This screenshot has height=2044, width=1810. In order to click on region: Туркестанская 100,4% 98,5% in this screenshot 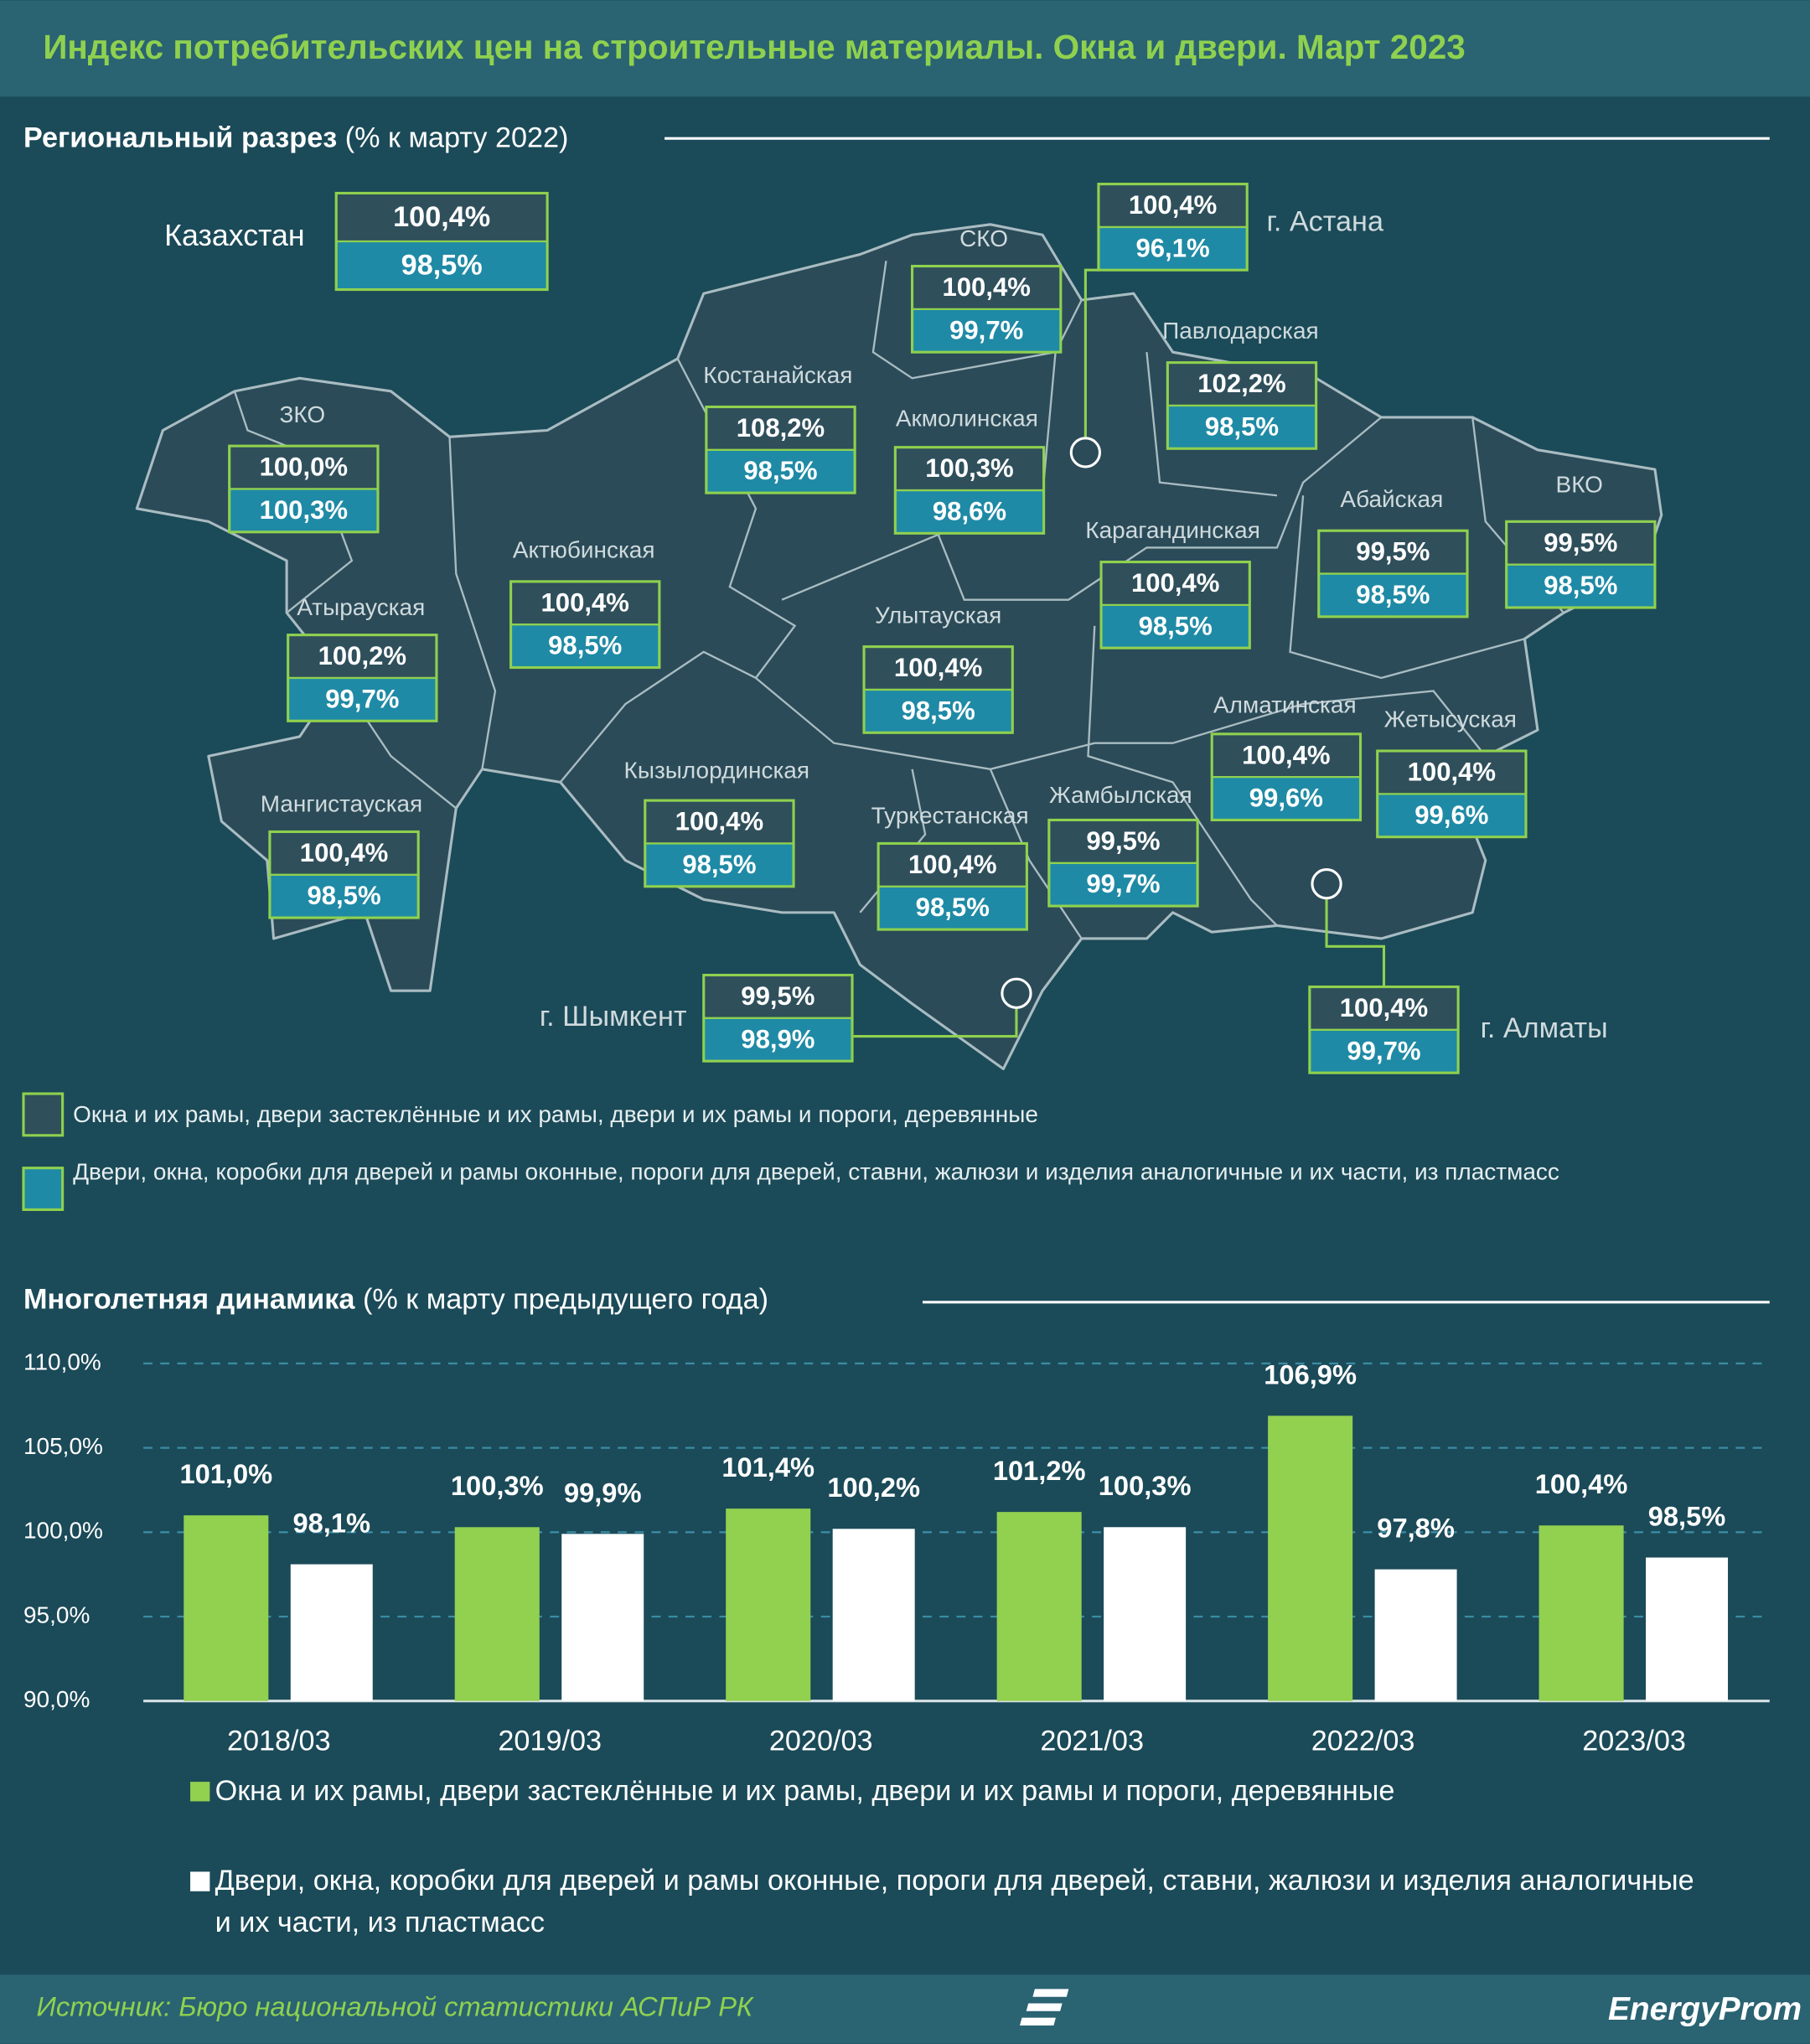, I will do `click(950, 867)`.